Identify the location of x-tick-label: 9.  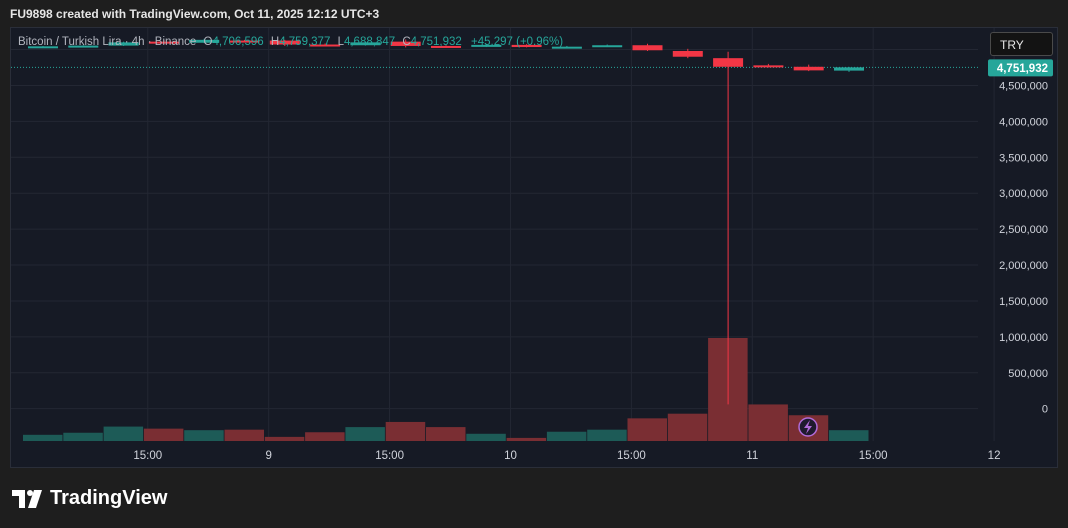
(268, 456).